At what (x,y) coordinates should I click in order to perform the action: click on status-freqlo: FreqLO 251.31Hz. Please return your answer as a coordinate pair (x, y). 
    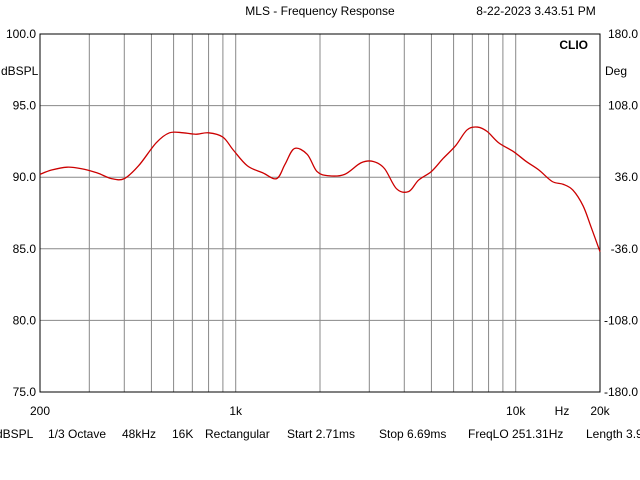
    Looking at the image, I should click on (516, 434).